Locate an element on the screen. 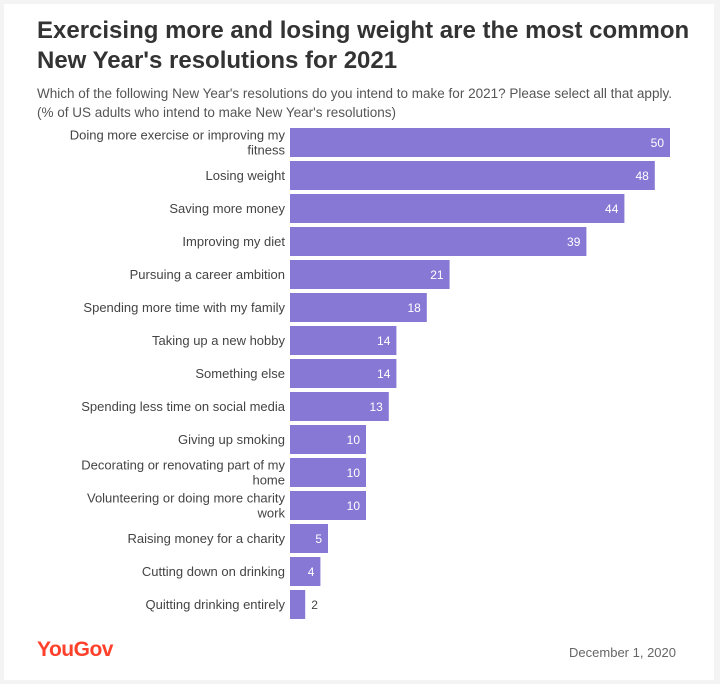 This screenshot has height=684, width=720. value-label: 39 is located at coordinates (574, 242).